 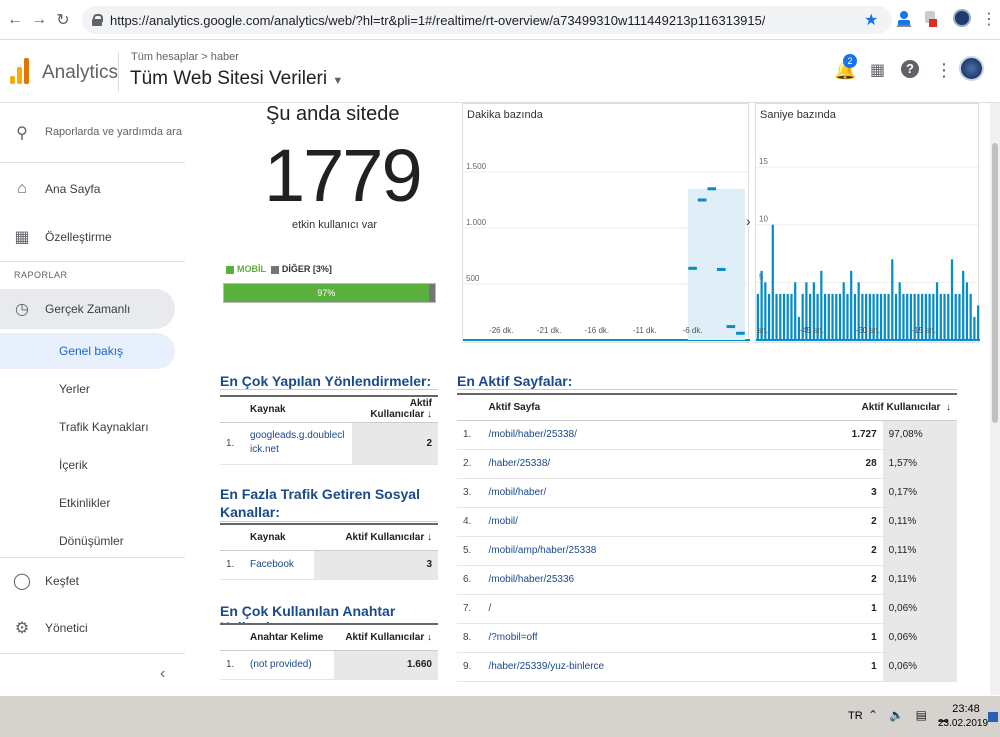 I want to click on sidebar-item-realtime: ◷ Gerçek Zamanlı, so click(x=87, y=309).